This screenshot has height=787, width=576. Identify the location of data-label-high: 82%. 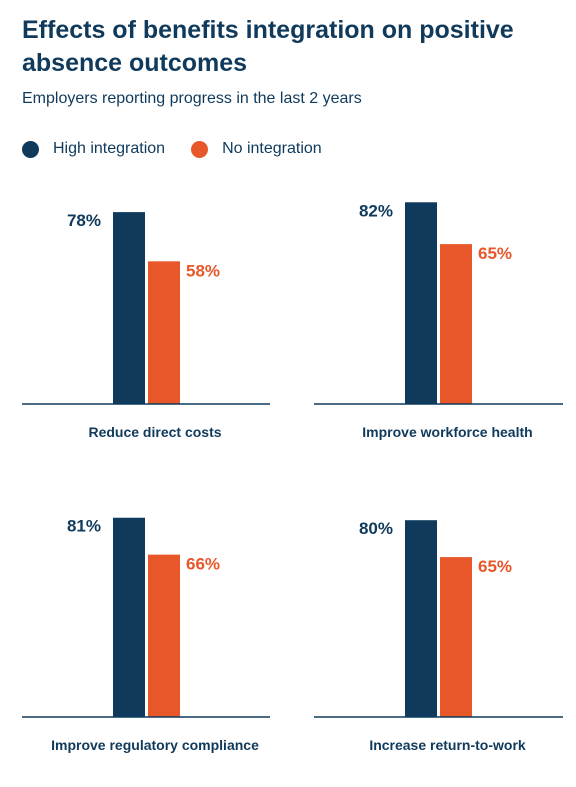
(376, 210).